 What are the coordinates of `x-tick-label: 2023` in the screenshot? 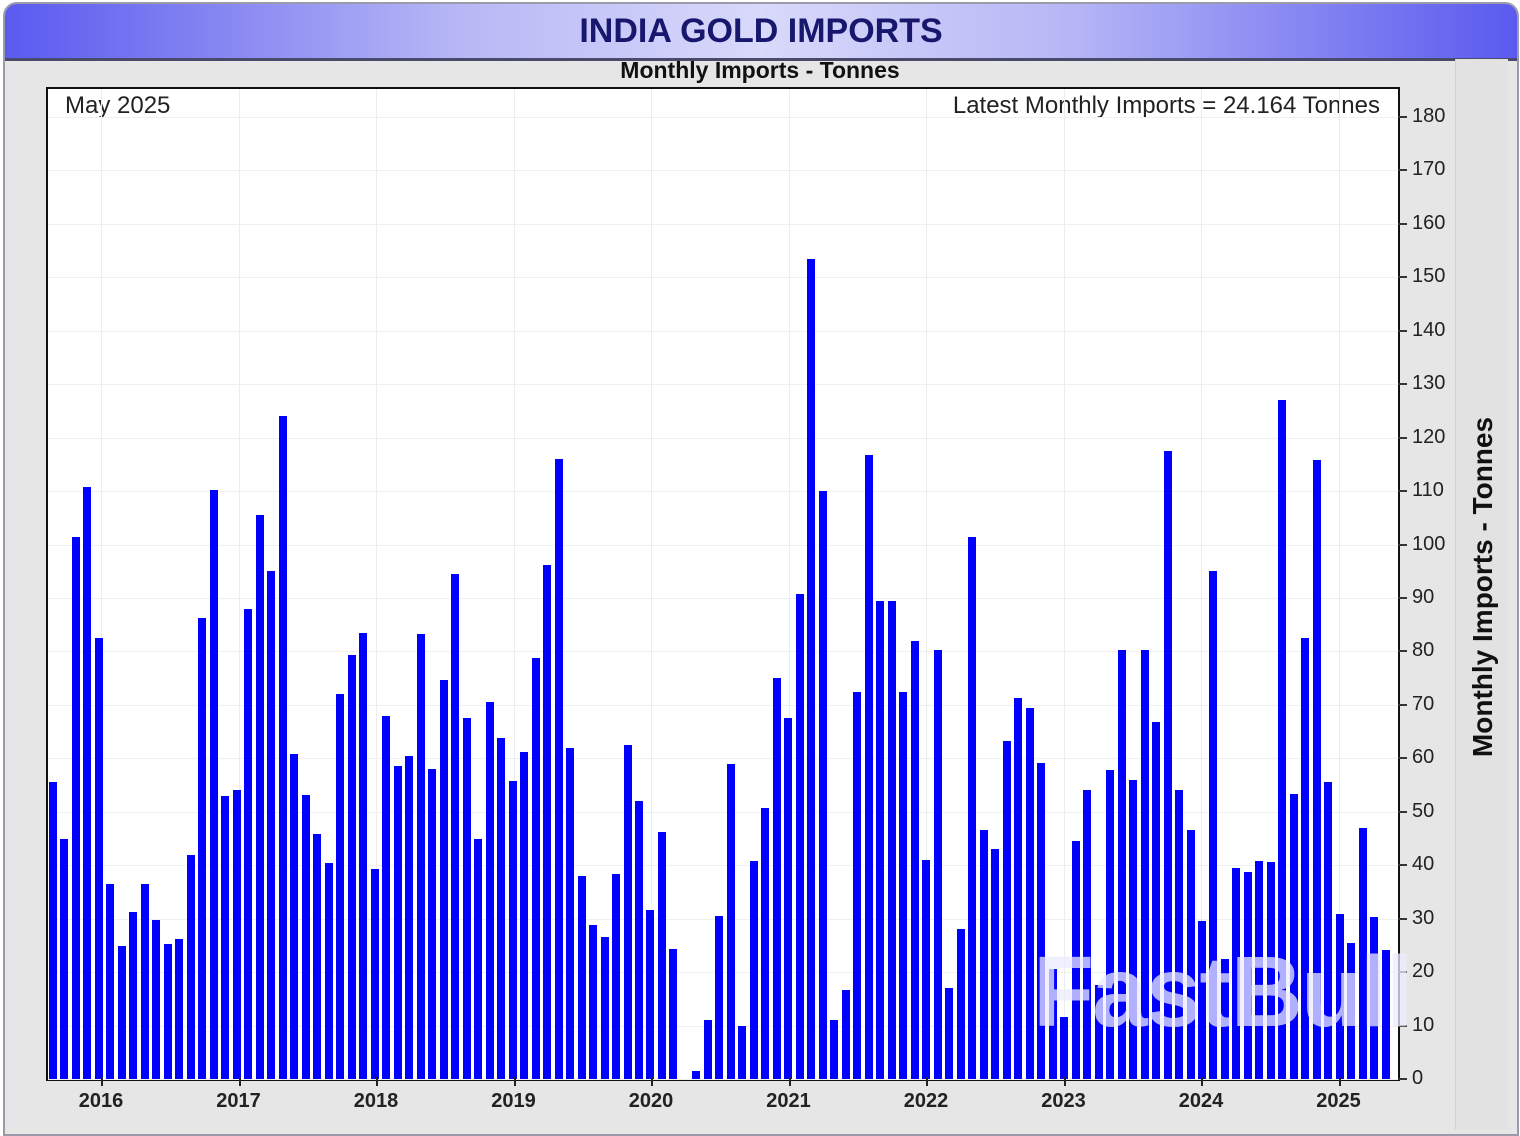 It's located at (1063, 1101).